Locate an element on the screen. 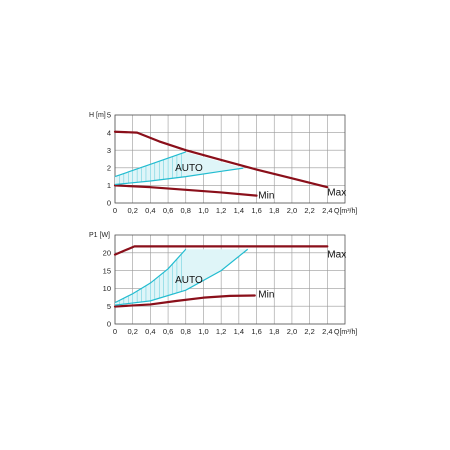 Image resolution: width=450 pixels, height=450 pixels. y-tick-label: 15 is located at coordinates (107, 270).